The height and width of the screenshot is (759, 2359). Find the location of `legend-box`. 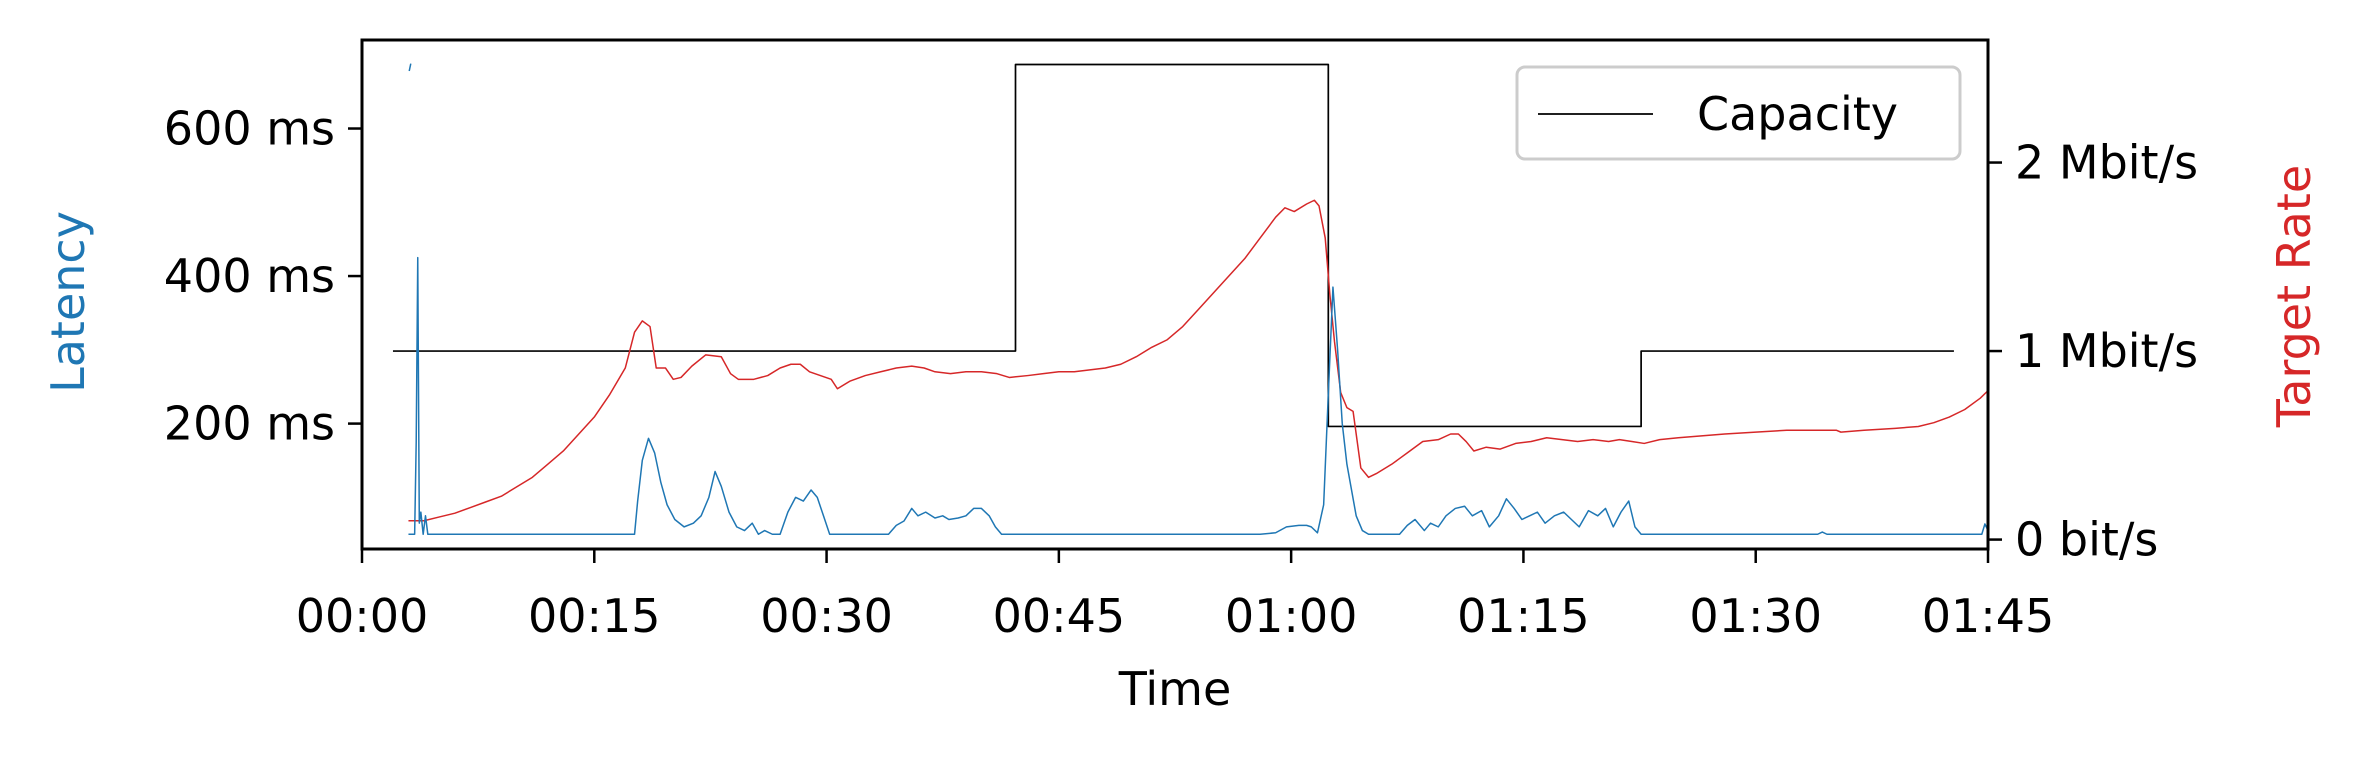

legend-box is located at coordinates (1738, 113).